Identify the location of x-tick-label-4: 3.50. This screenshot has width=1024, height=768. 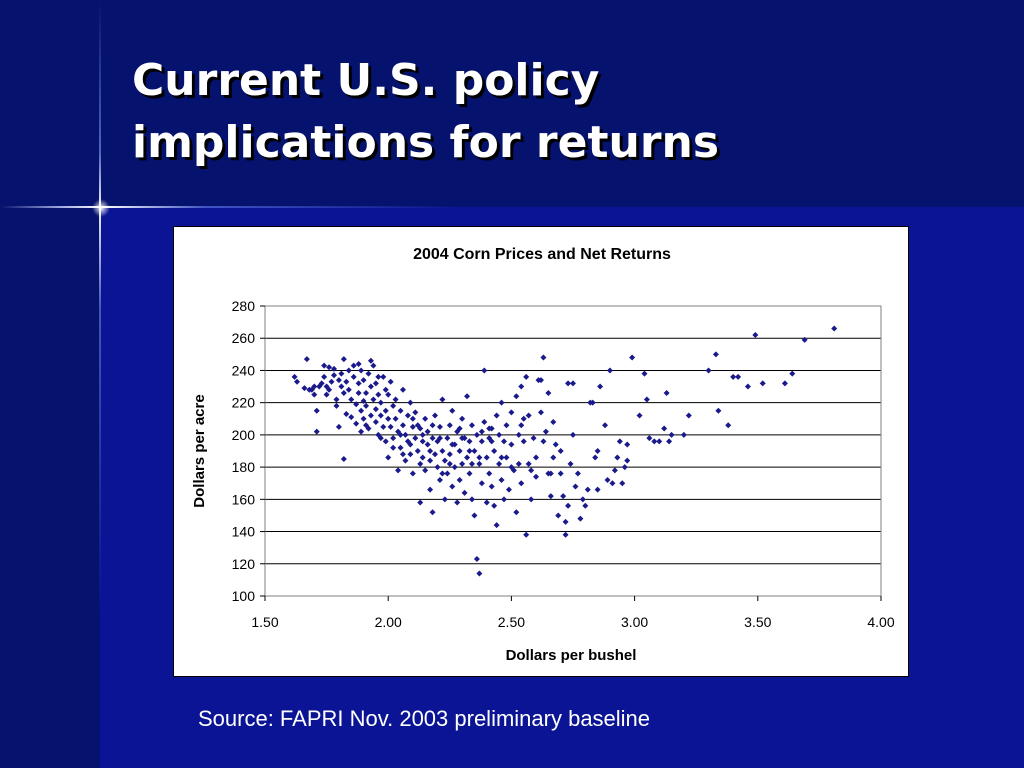
(757, 622).